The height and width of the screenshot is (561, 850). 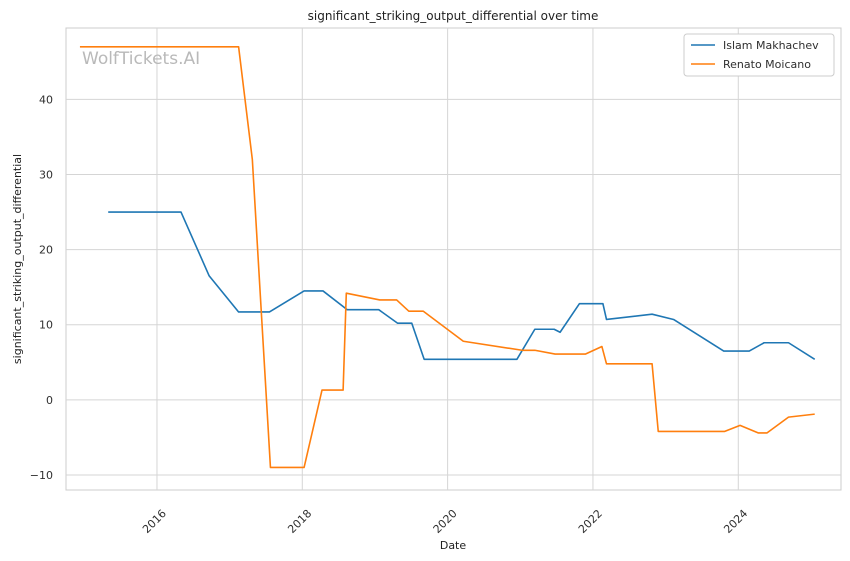 I want to click on y-axis-title: significant_striking_output_differential, so click(x=17, y=259).